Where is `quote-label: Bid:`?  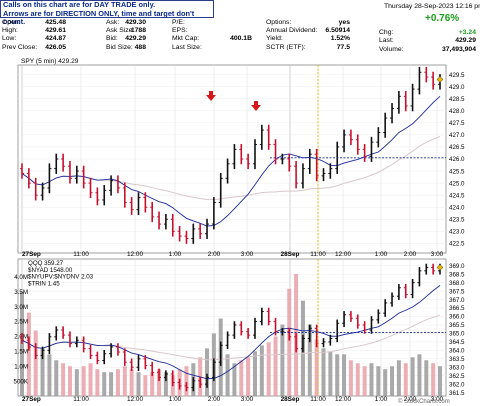
quote-label: Bid: is located at coordinates (112, 39).